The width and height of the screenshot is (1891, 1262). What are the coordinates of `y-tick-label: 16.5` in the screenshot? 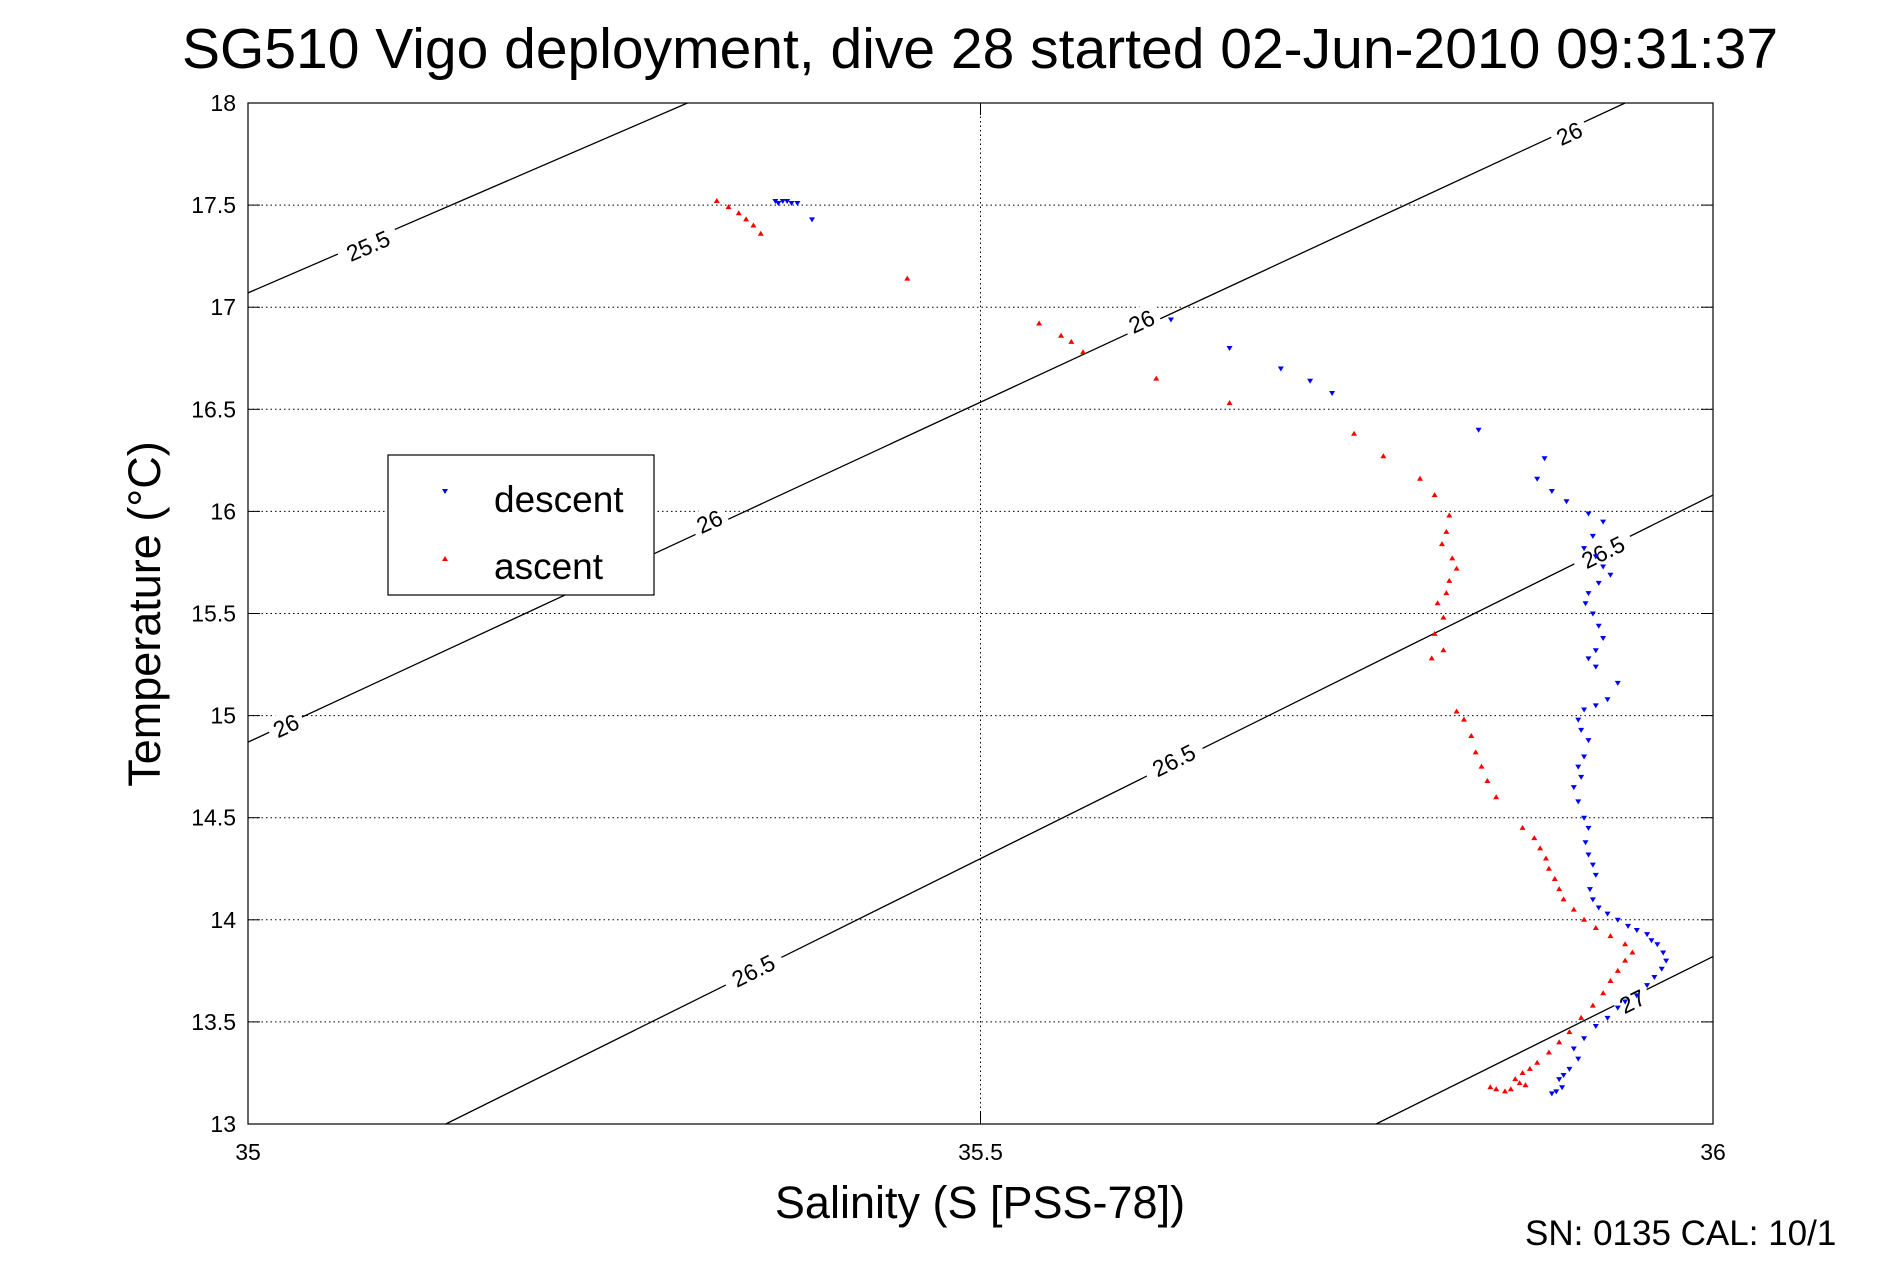 It's located at (213, 409).